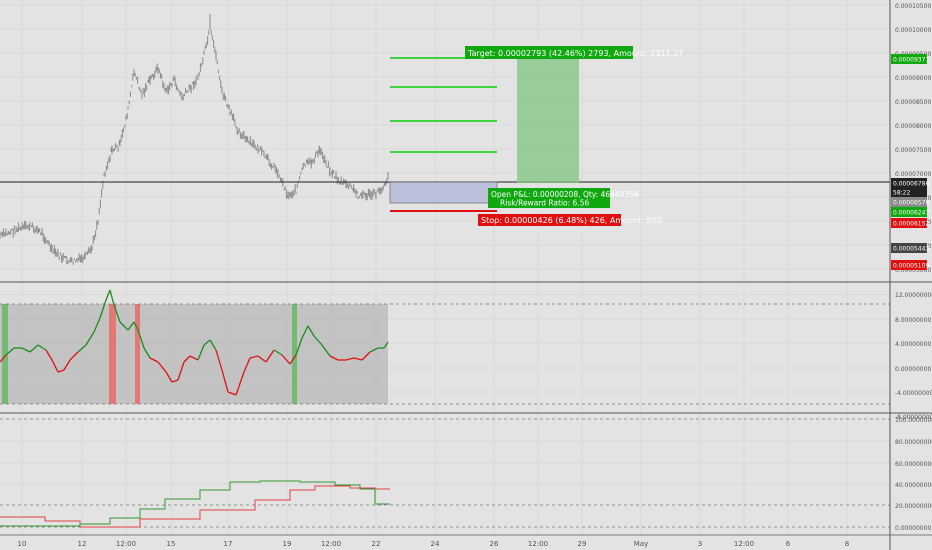 The image size is (932, 550). I want to click on oscillator-tick-label: 4.00000000, so click(913, 344).